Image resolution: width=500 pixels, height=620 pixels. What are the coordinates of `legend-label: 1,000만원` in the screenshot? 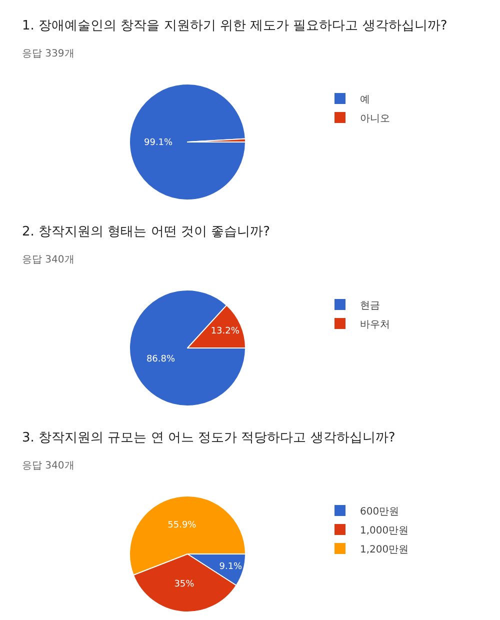 It's located at (384, 530).